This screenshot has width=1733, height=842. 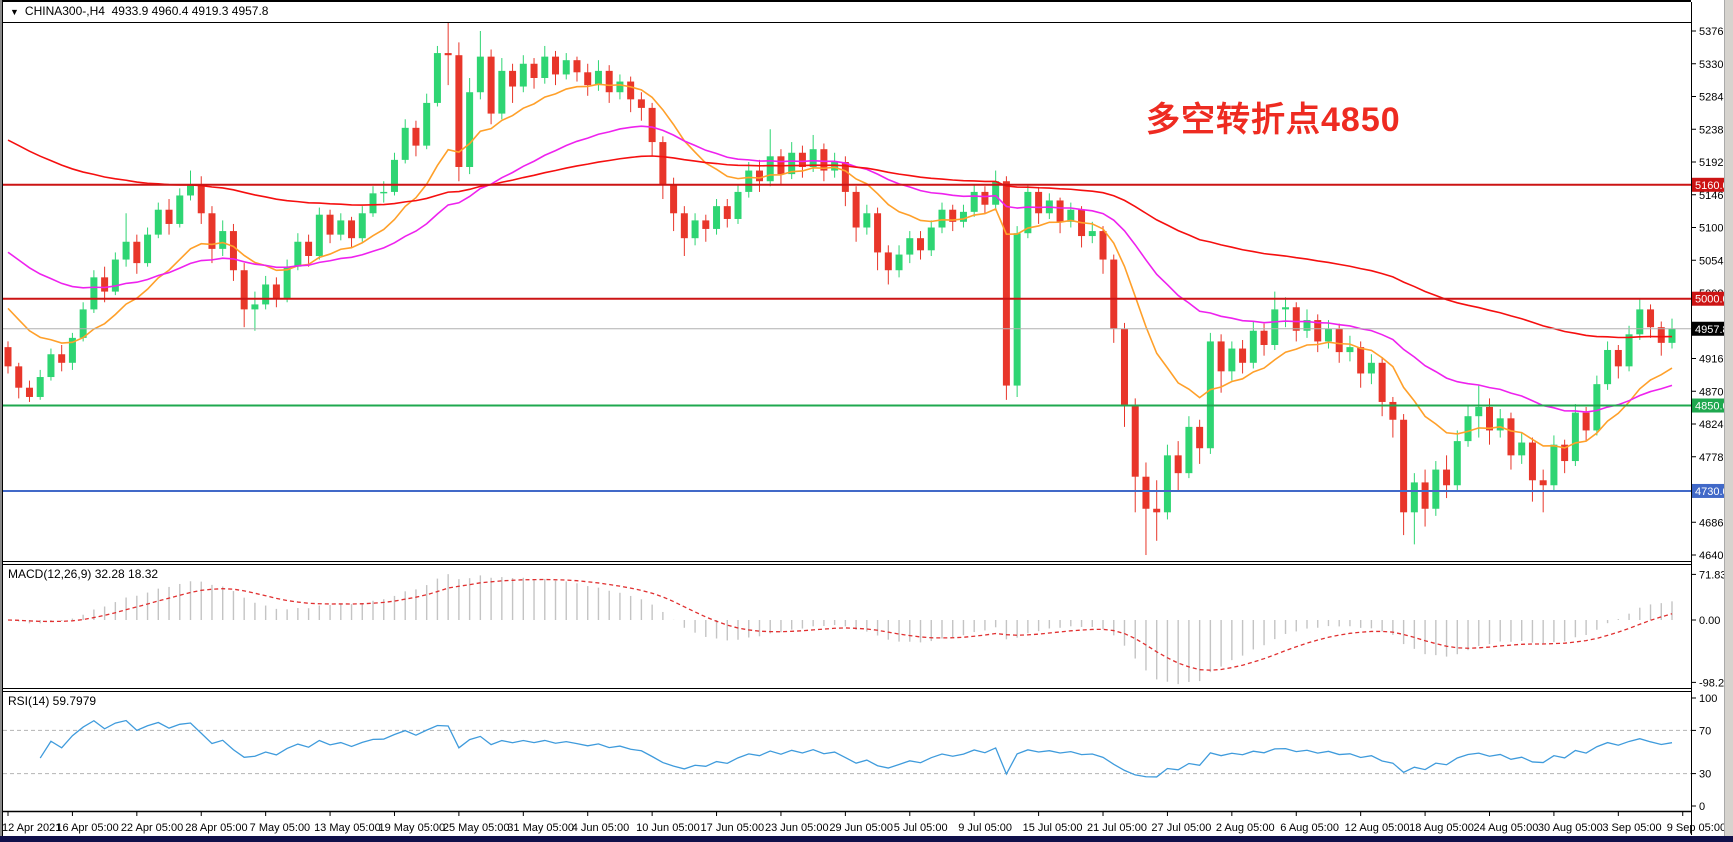 I want to click on time-tick-label: 15 Jul 05:00, so click(x=1053, y=828).